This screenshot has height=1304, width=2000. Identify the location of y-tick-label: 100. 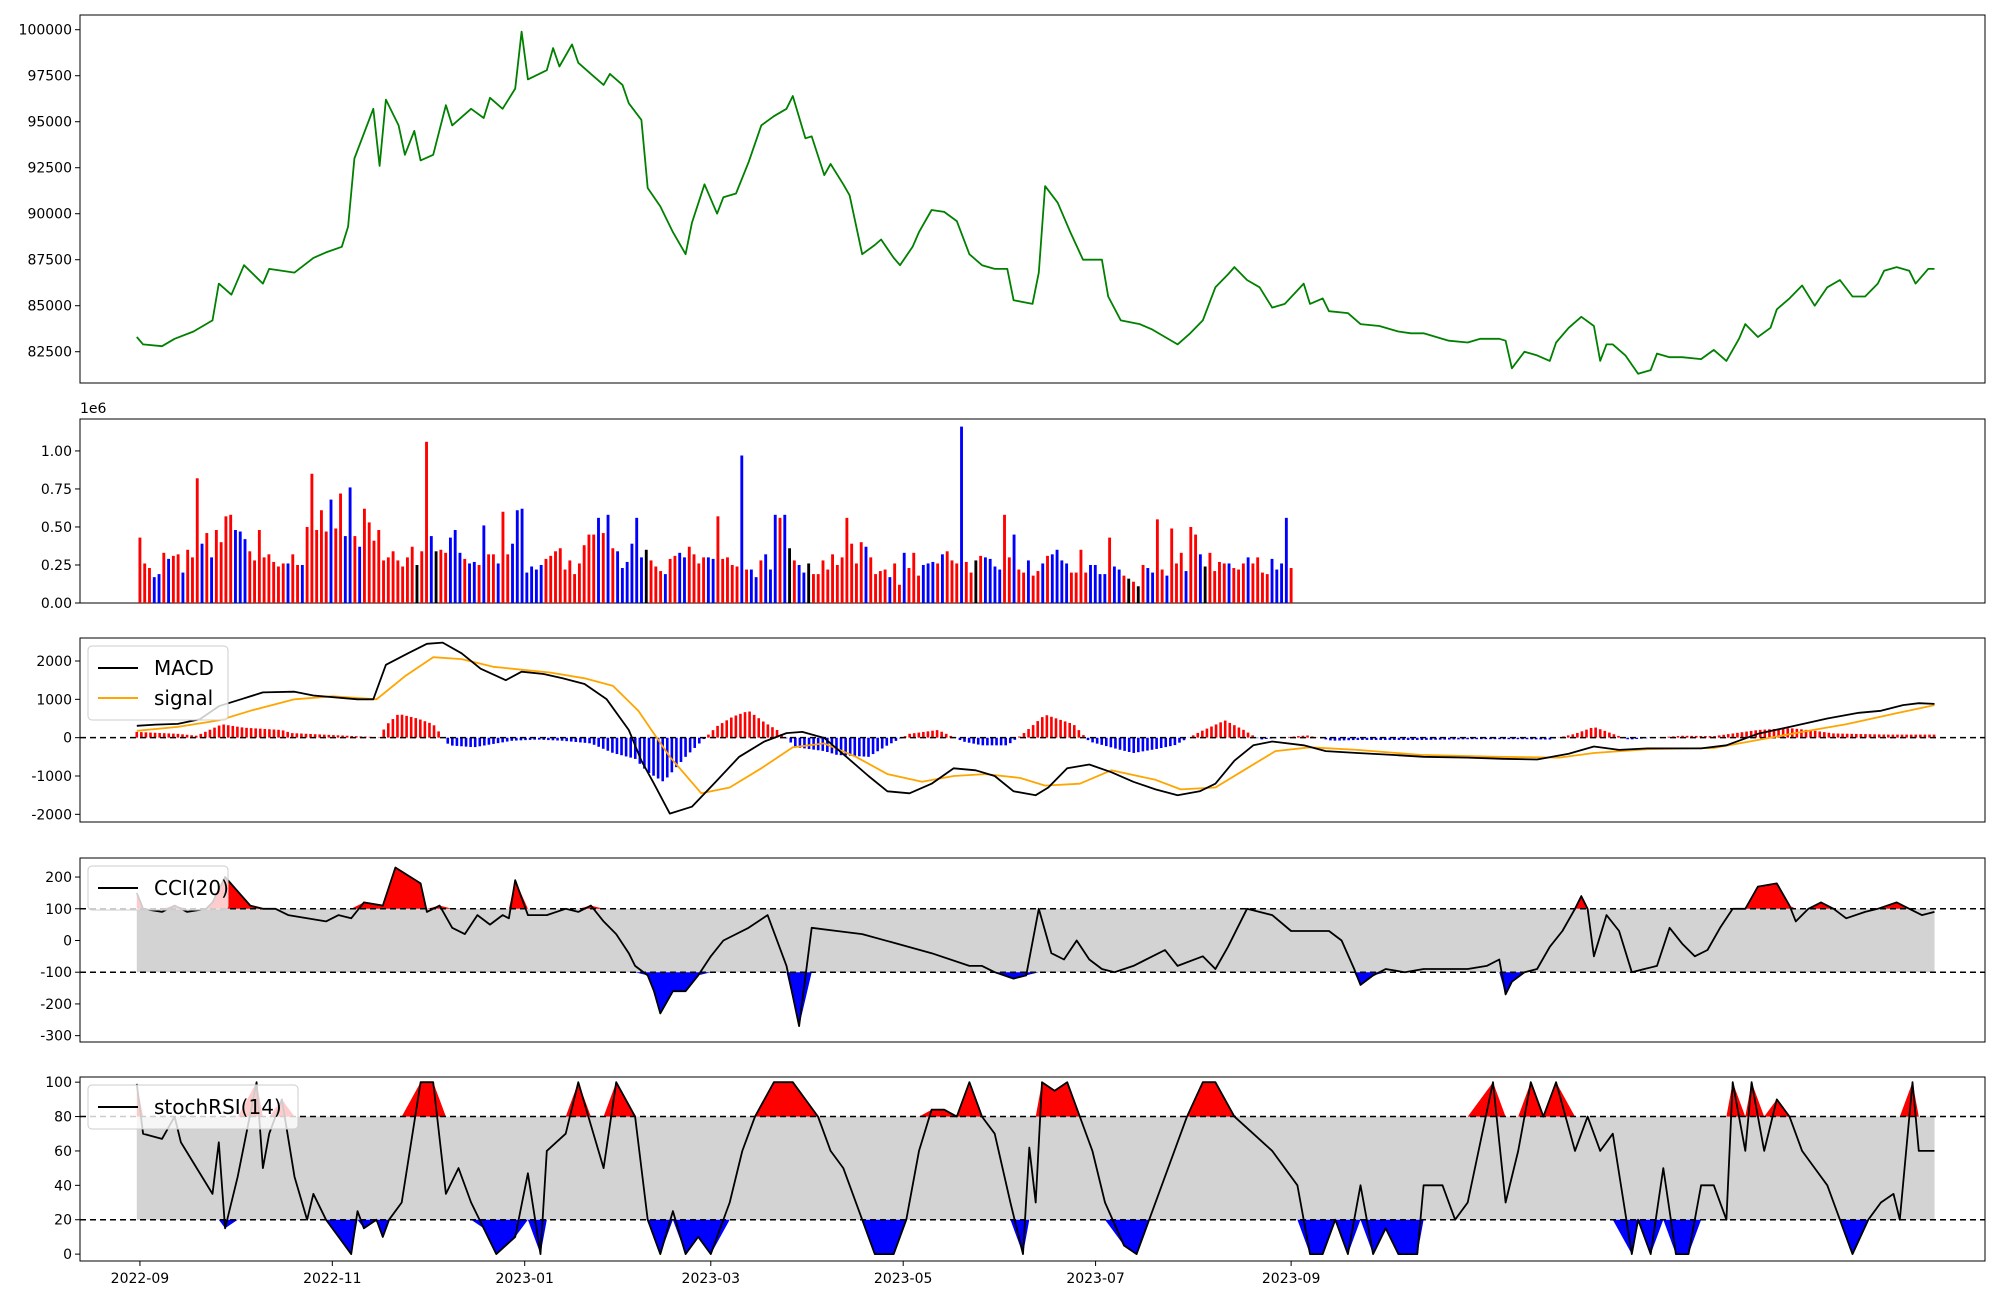
(58, 1083).